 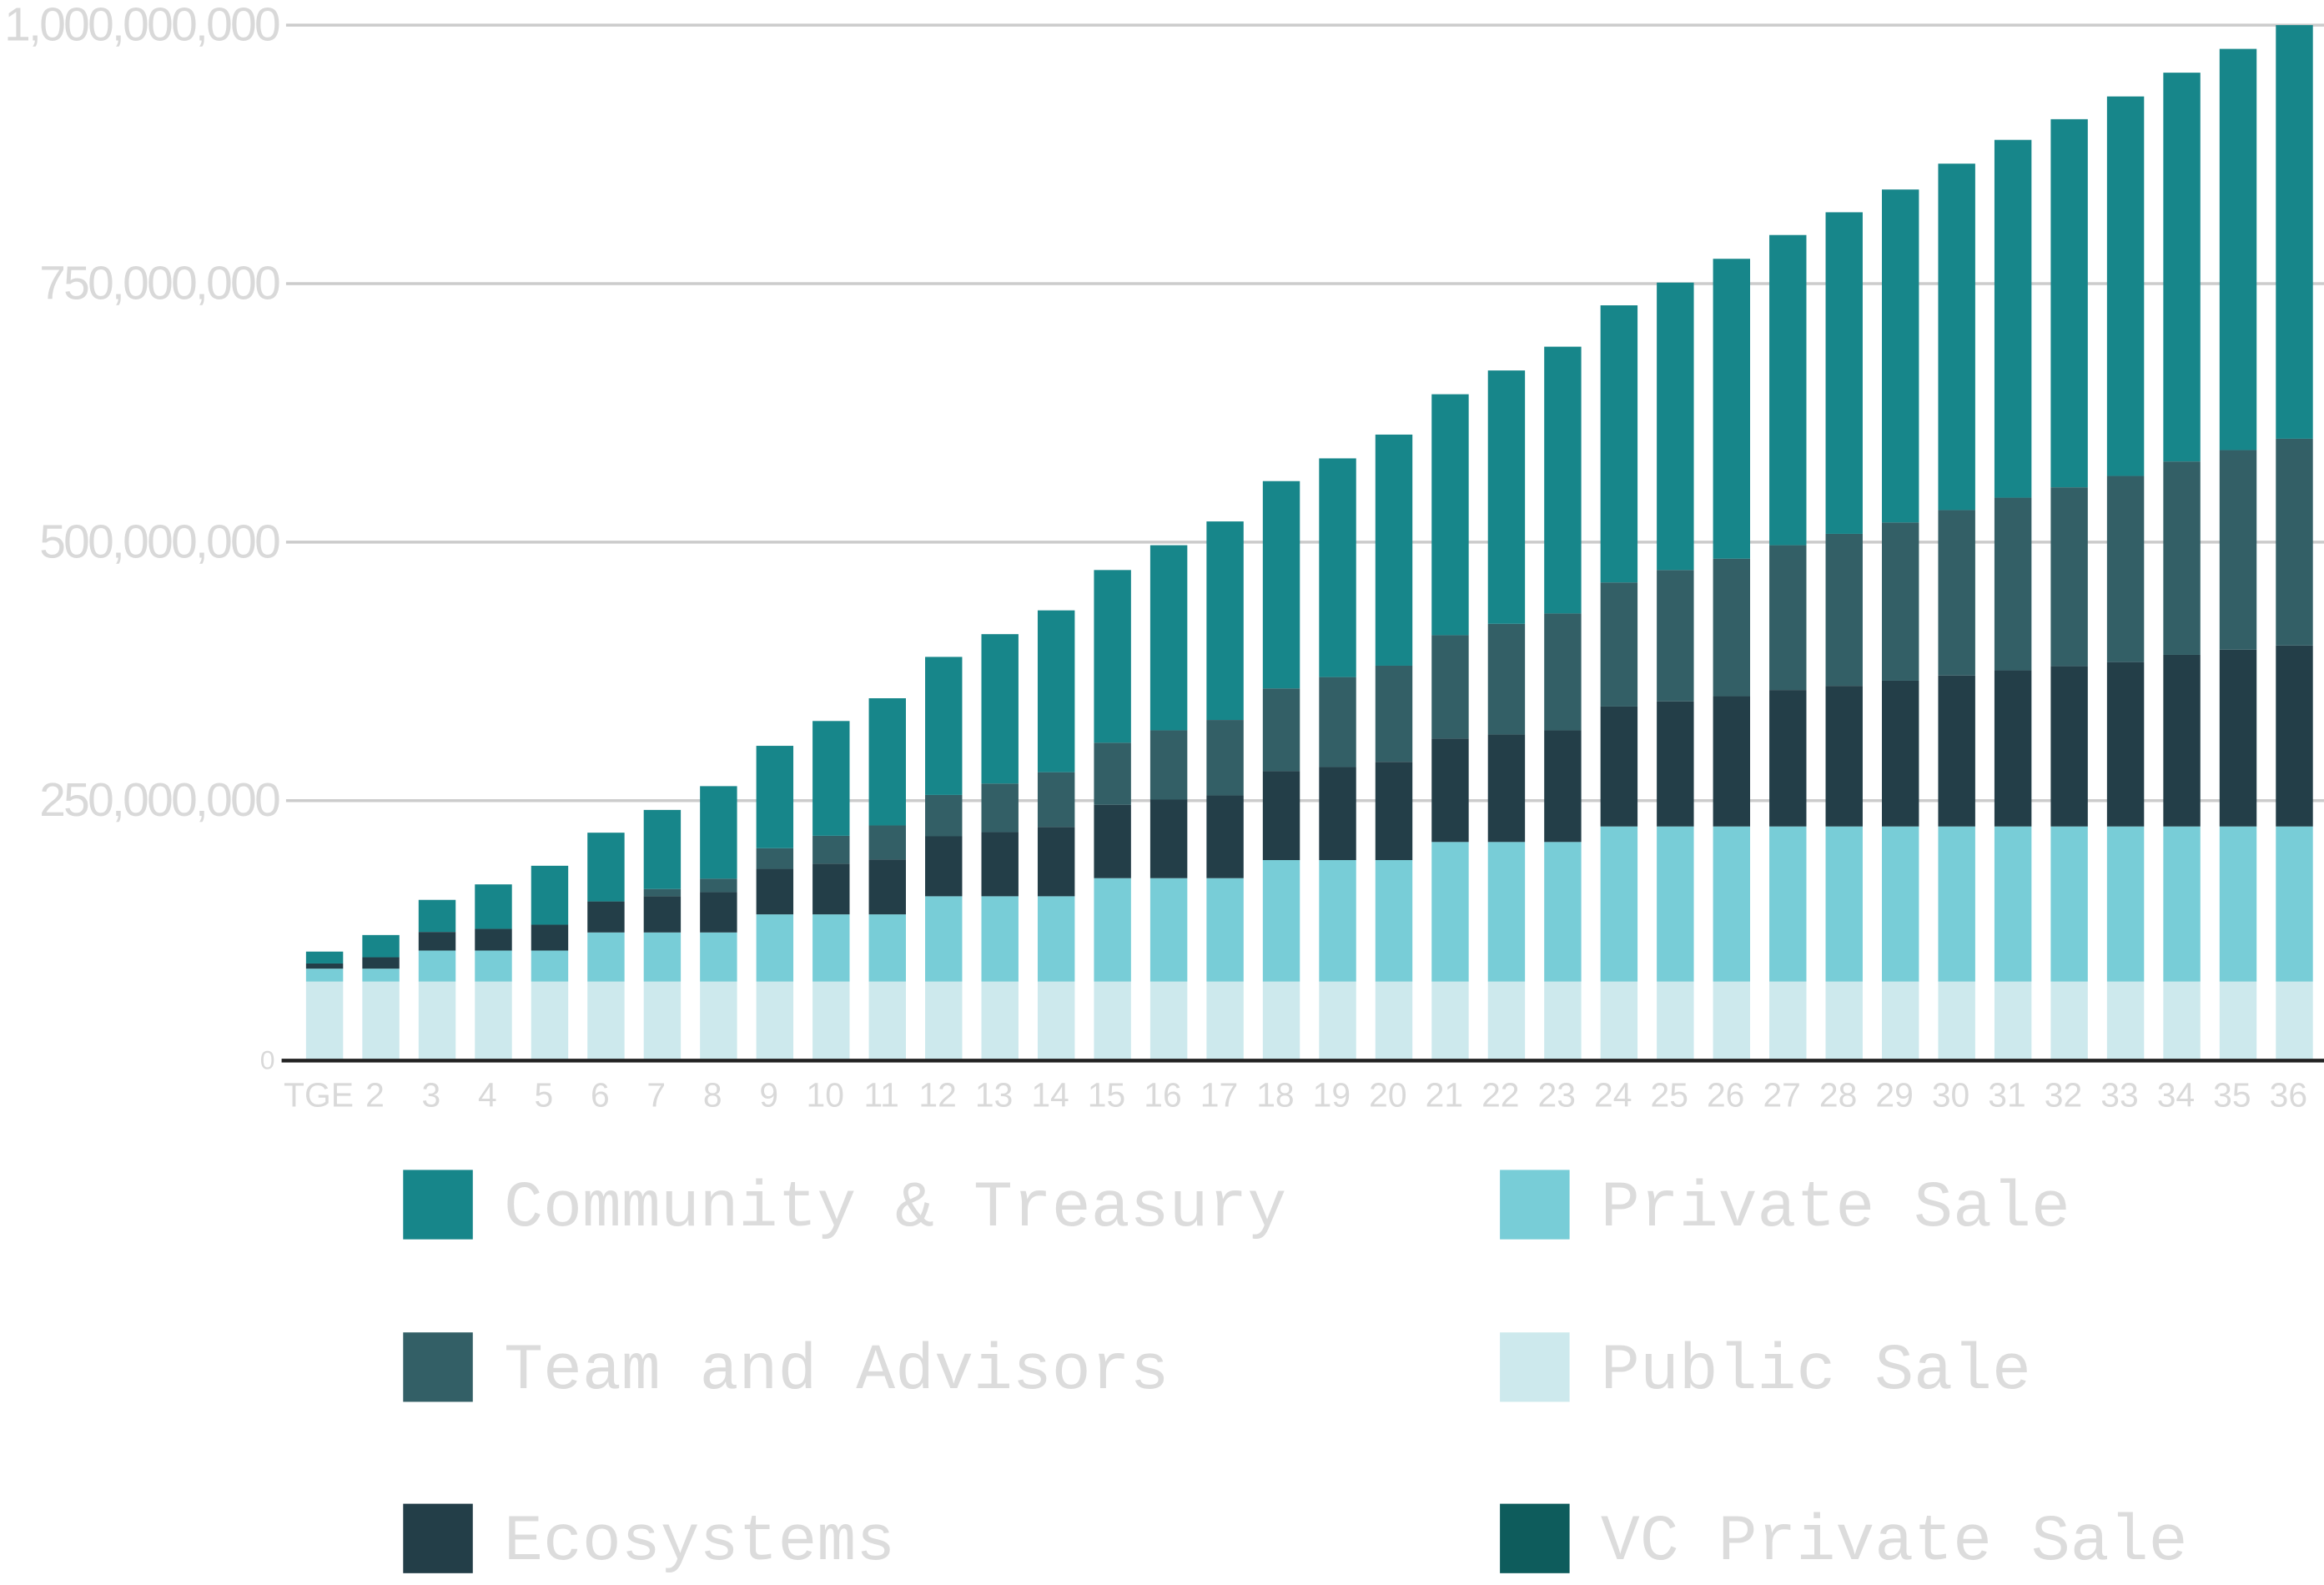 I want to click on x-tick-label: 3, so click(x=431, y=1095).